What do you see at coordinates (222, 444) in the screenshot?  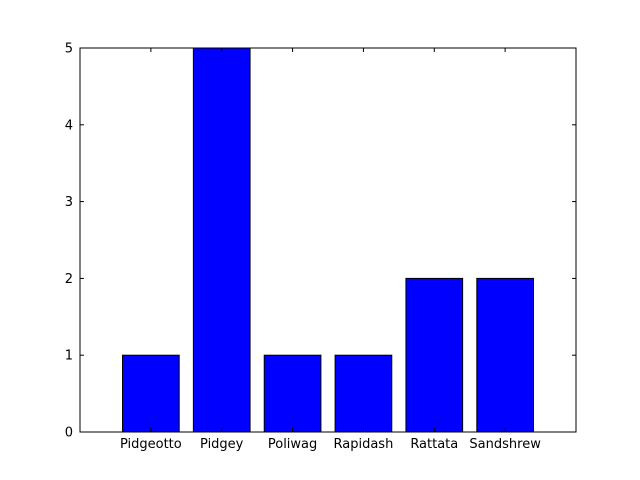 I see `x-category-label-pidgey: Pidgey` at bounding box center [222, 444].